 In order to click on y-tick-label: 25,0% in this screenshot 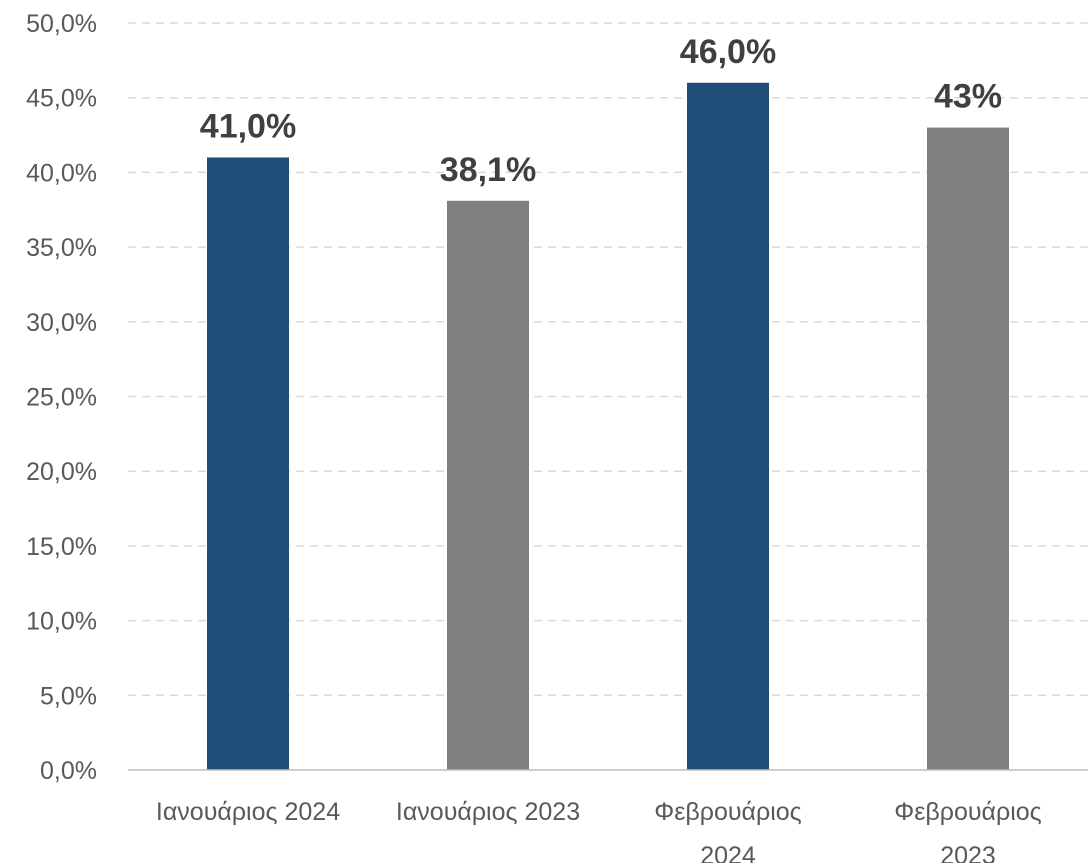, I will do `click(61, 398)`.